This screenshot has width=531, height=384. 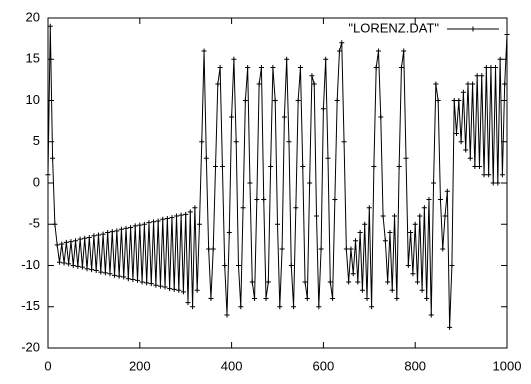 I want to click on x-tick-label: 800, so click(x=415, y=365).